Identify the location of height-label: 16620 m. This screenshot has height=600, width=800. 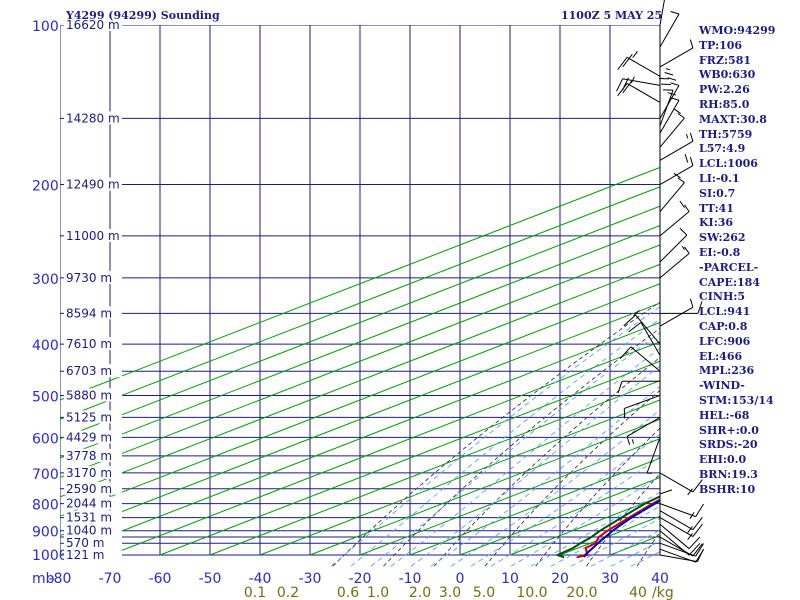
(93, 25).